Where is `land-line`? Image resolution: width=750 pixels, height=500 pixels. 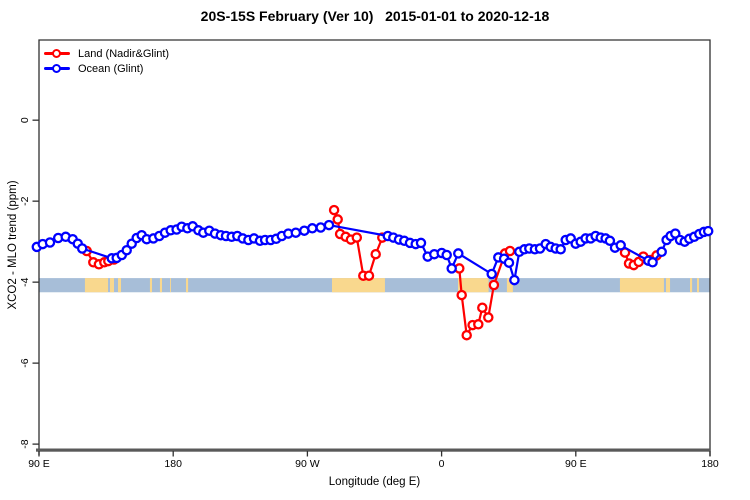
land-line is located at coordinates (485, 293).